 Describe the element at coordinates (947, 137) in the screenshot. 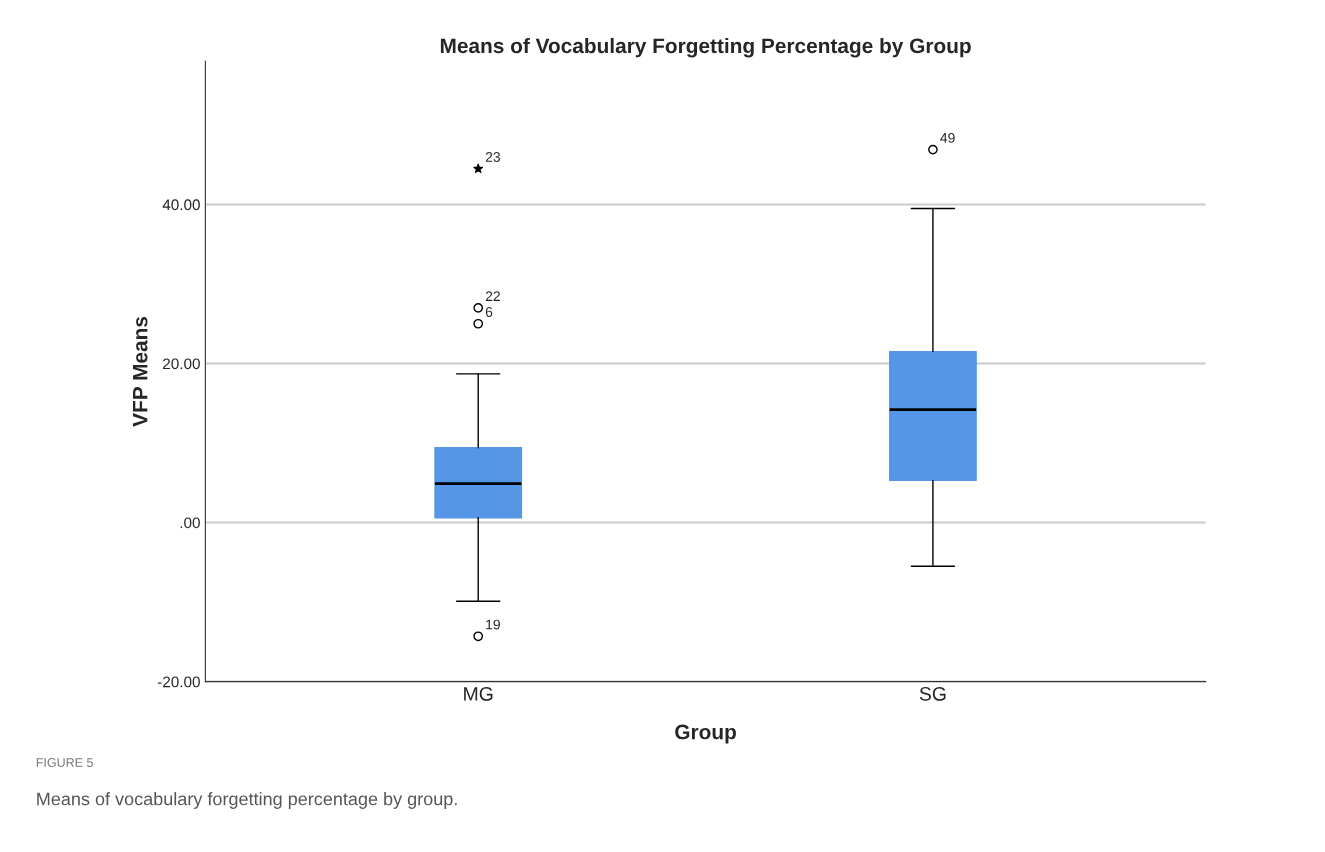

I see `annotation: 49` at that location.